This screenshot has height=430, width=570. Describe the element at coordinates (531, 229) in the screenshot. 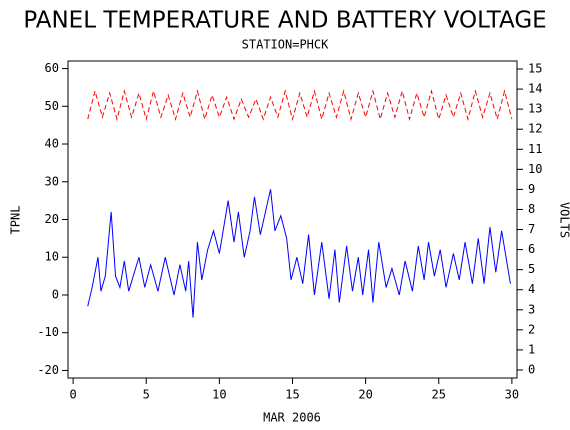

I see `y2-tick-label: 7` at that location.